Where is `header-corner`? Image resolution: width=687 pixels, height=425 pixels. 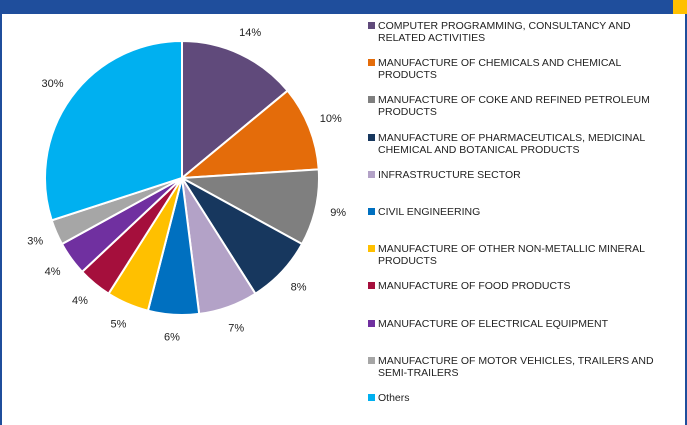 header-corner is located at coordinates (680, 7).